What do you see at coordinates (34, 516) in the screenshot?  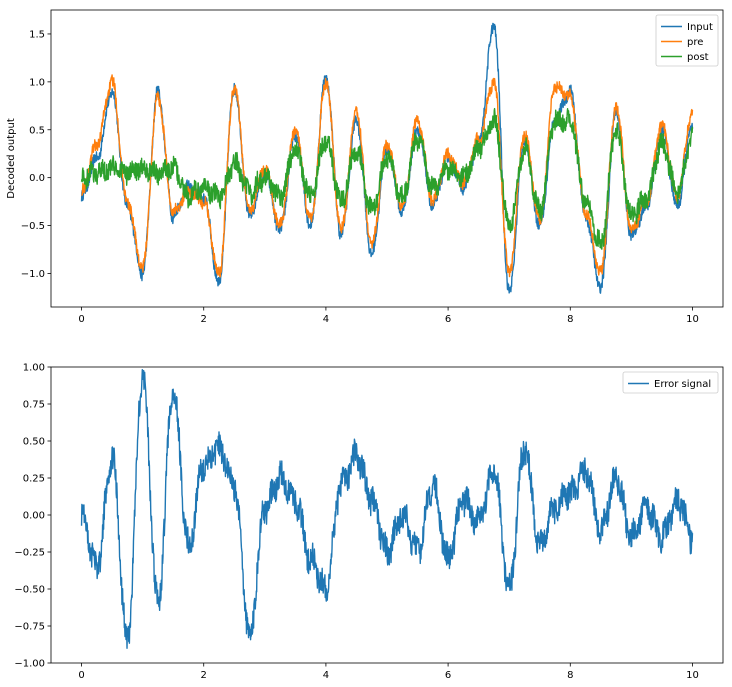 I see `y-tick-label: 0.00` at bounding box center [34, 516].